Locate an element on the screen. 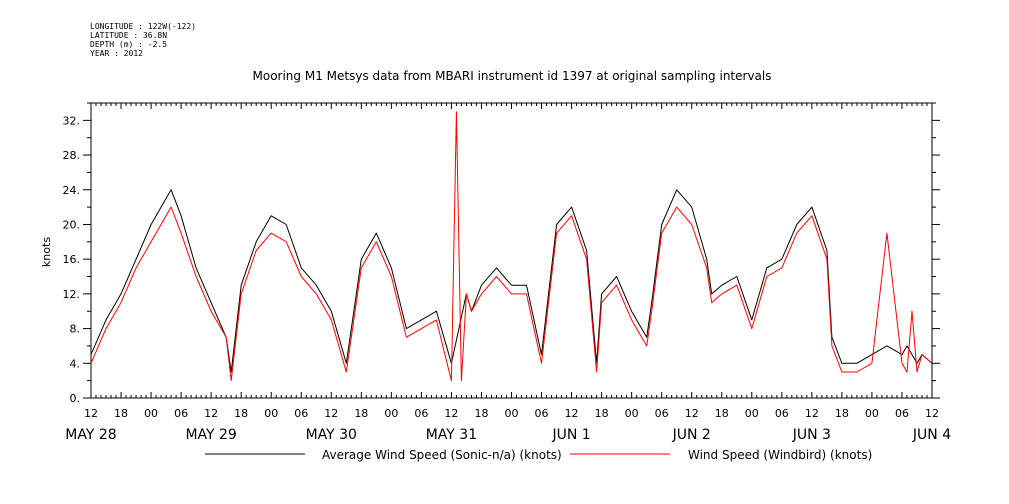  latitude-text: LATITUDE : 36.8N is located at coordinates (129, 35).